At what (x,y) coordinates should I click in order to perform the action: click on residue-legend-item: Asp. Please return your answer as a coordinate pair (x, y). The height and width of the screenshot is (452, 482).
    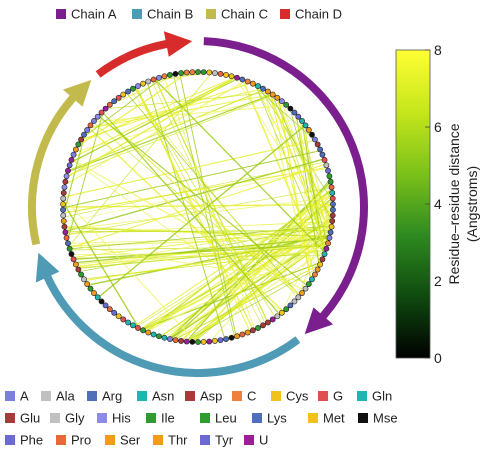
    Looking at the image, I should click on (203, 396).